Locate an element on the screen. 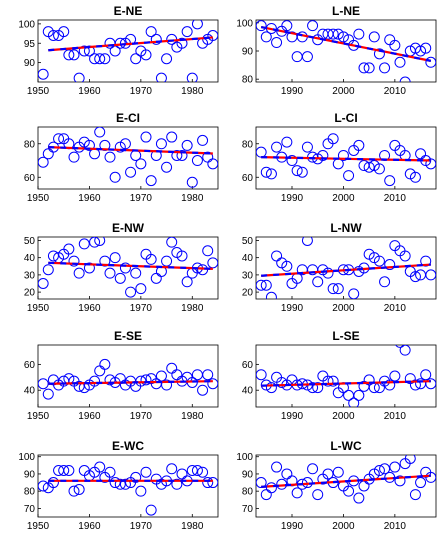 This screenshot has height=550, width=445. y-tick-label: 50 is located at coordinates (248, 241).